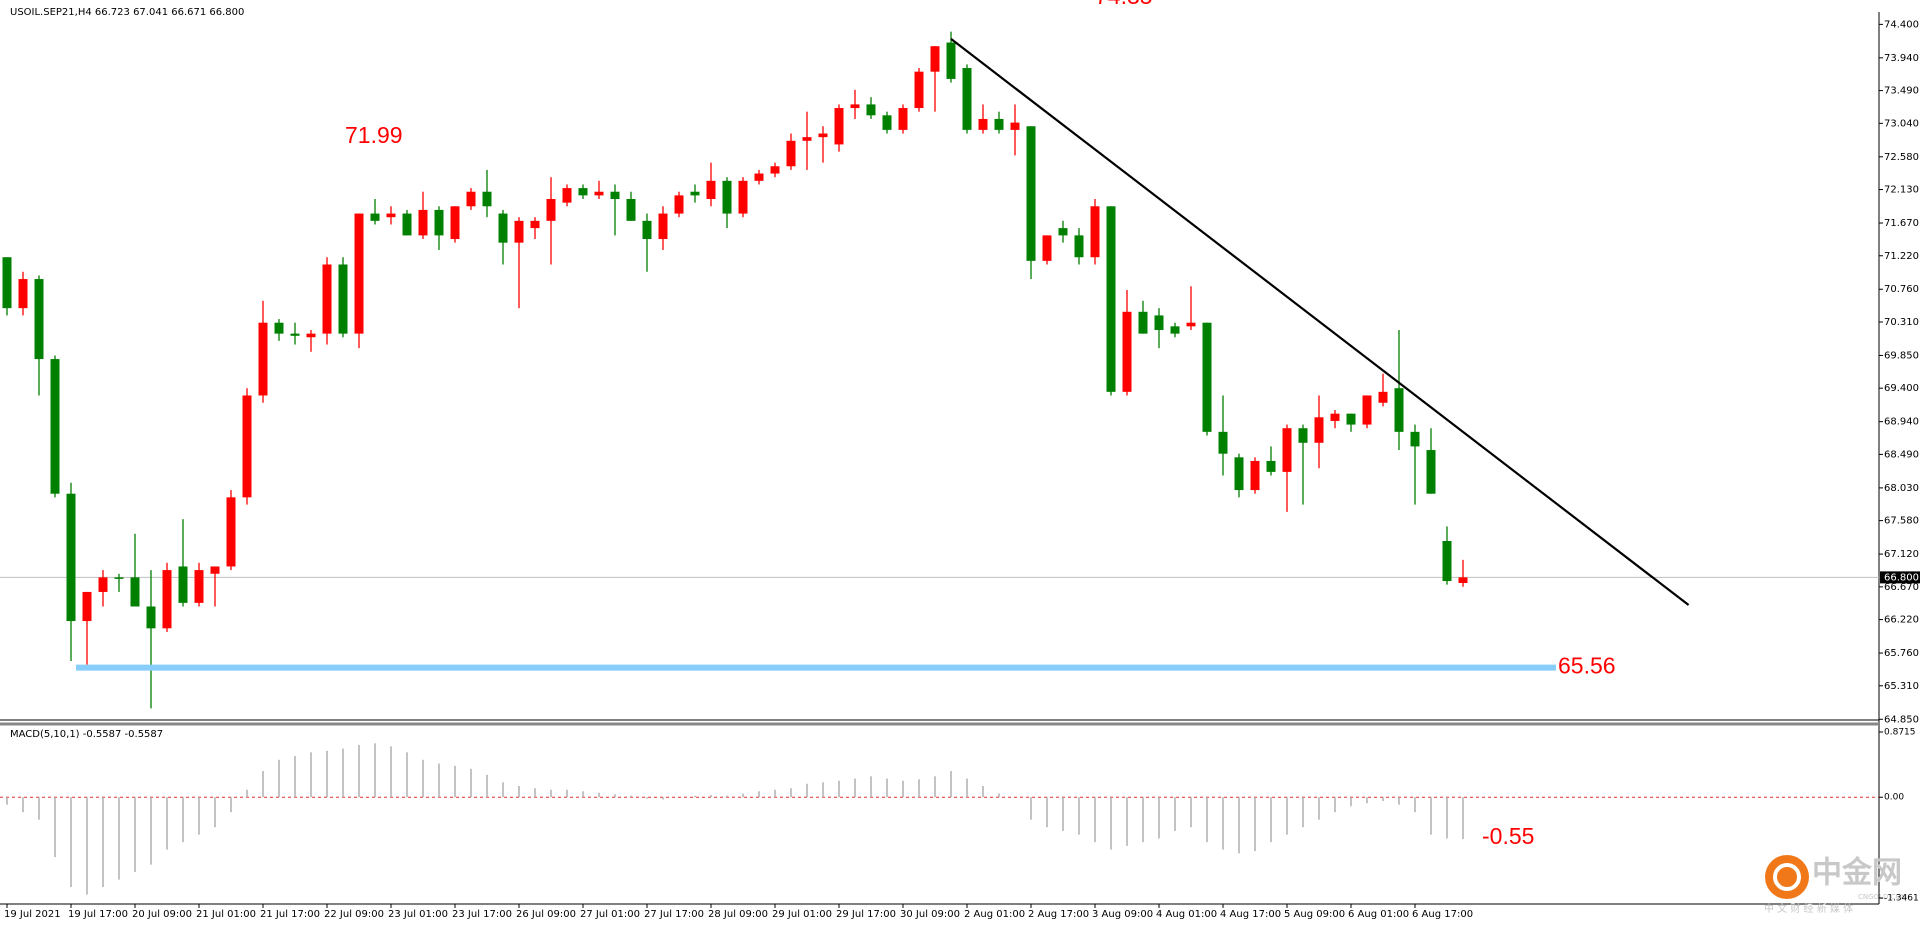 The height and width of the screenshot is (927, 1920). What do you see at coordinates (1894, 798) in the screenshot?
I see `macd-y-tick-label: 0.00` at bounding box center [1894, 798].